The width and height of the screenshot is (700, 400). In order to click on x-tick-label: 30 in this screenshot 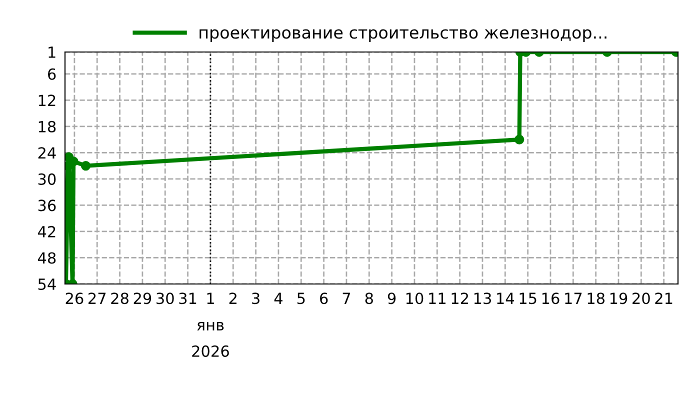, I will do `click(165, 298)`.